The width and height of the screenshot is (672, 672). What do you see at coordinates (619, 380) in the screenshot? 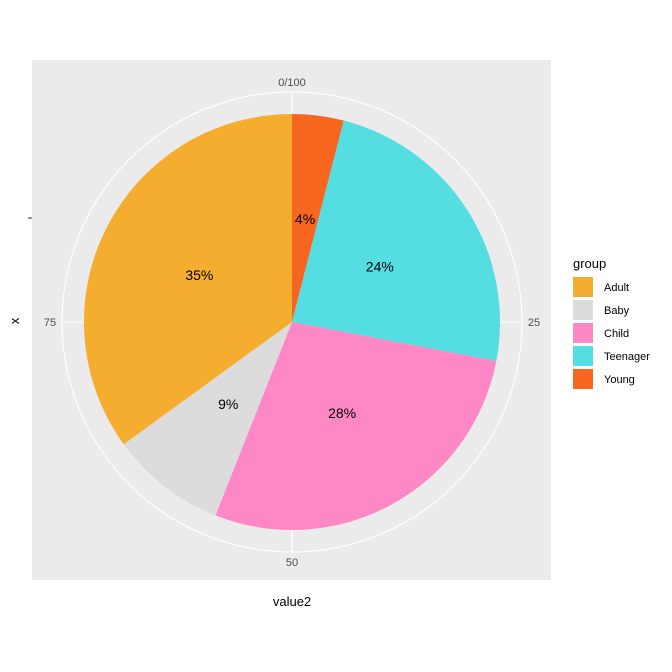
I see `legend-label-young: Young` at bounding box center [619, 380].